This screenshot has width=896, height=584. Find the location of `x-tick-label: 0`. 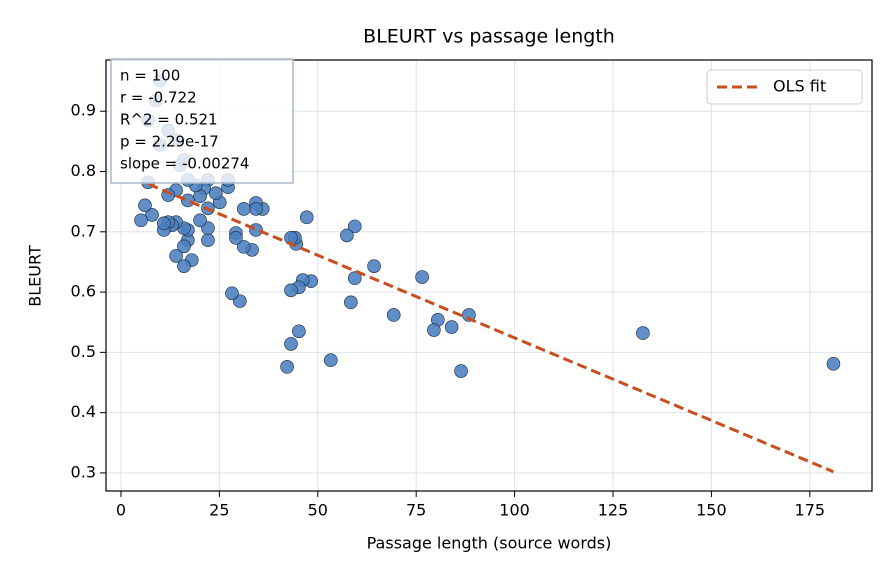

x-tick-label: 0 is located at coordinates (121, 510).